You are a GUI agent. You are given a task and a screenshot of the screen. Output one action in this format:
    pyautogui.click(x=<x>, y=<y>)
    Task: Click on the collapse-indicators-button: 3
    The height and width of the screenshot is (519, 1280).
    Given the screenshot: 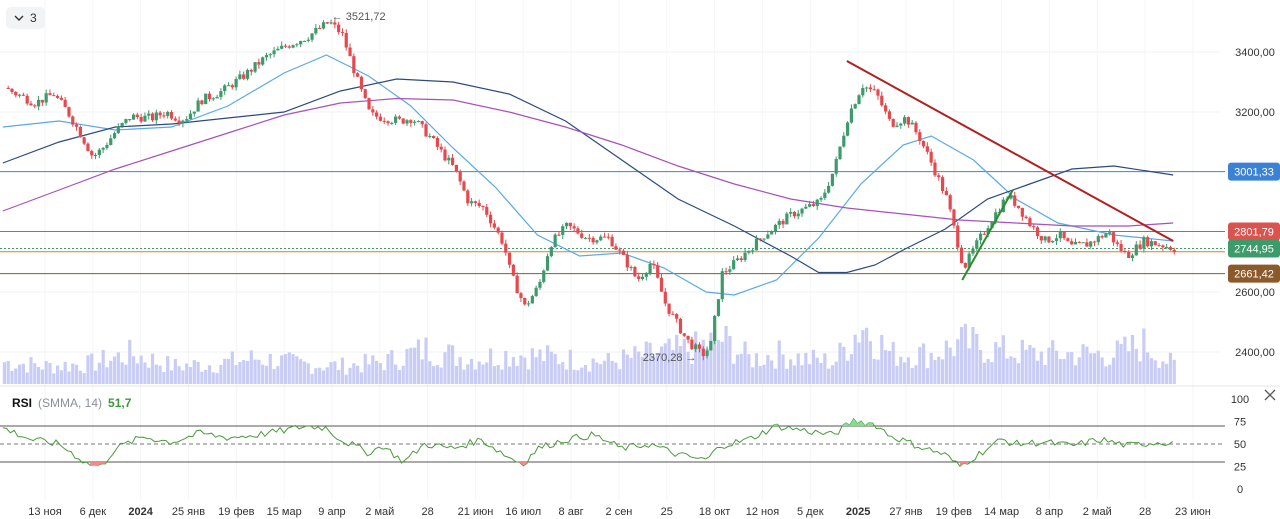 What is the action you would take?
    pyautogui.click(x=25, y=18)
    